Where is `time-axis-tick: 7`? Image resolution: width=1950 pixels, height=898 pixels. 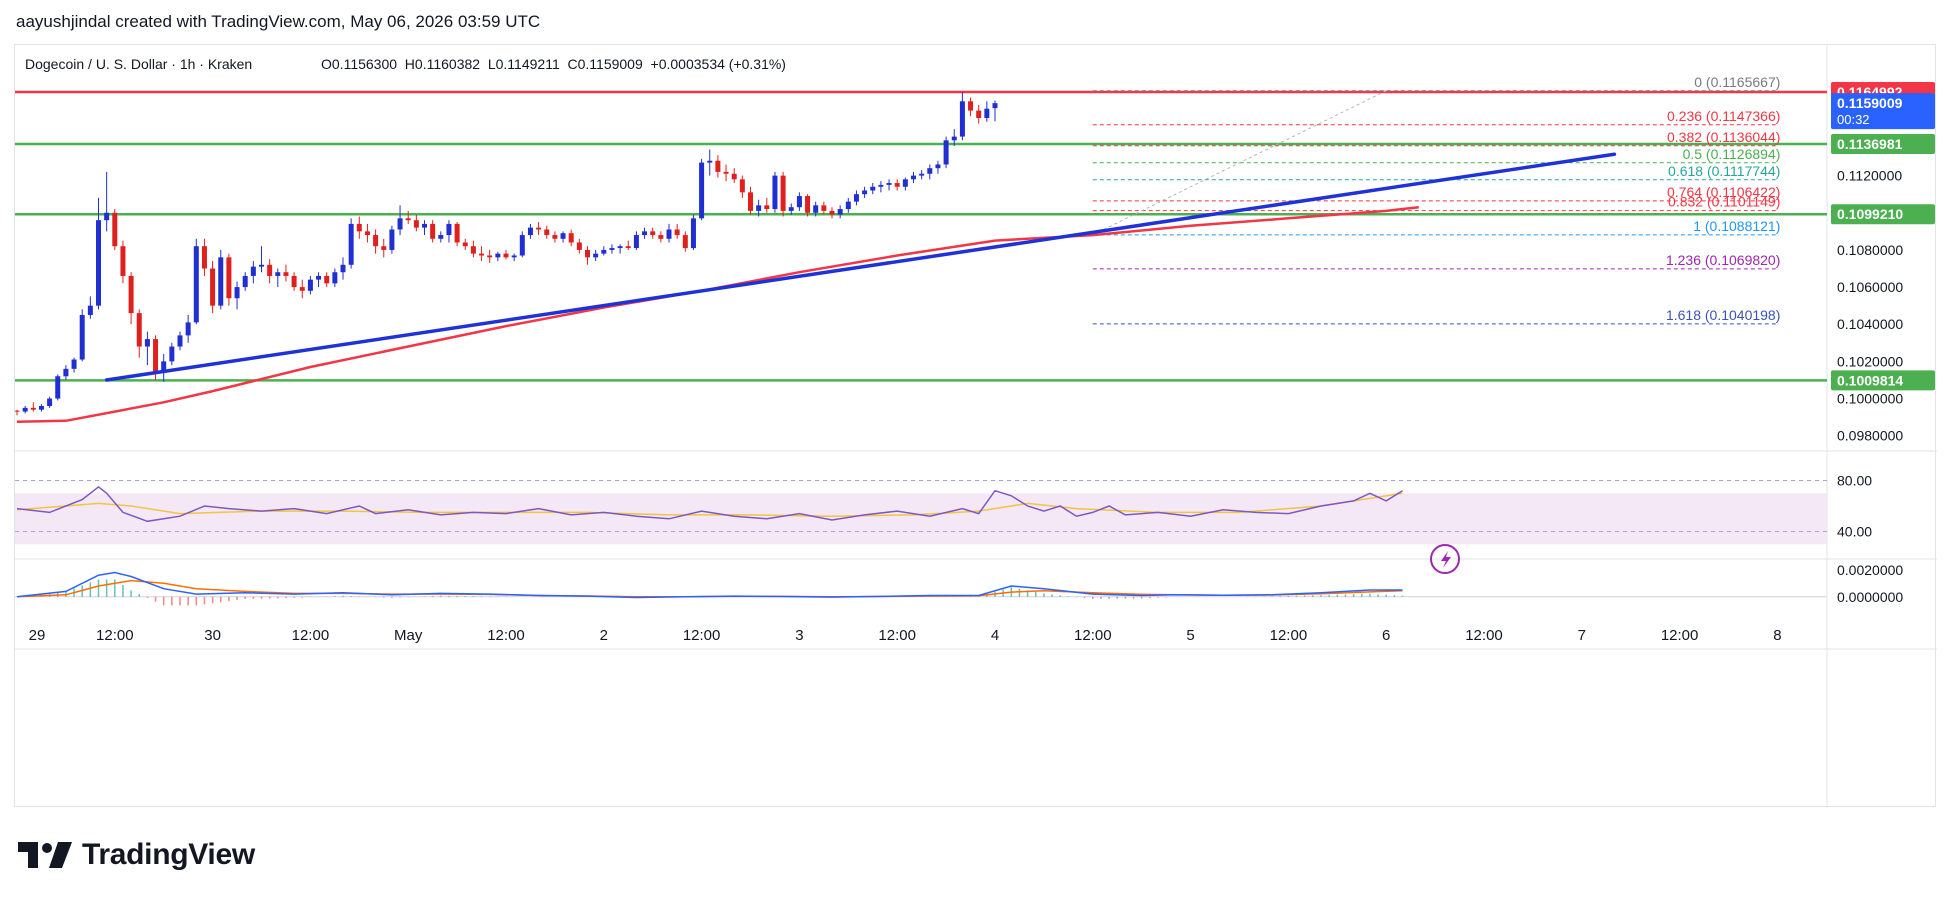 time-axis-tick: 7 is located at coordinates (1582, 635).